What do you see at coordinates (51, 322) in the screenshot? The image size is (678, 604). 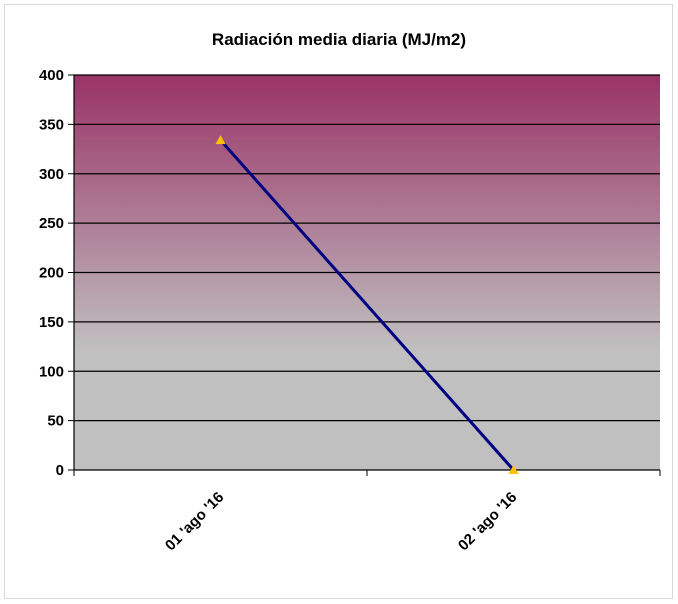 I see `y-tick-label: 150` at bounding box center [51, 322].